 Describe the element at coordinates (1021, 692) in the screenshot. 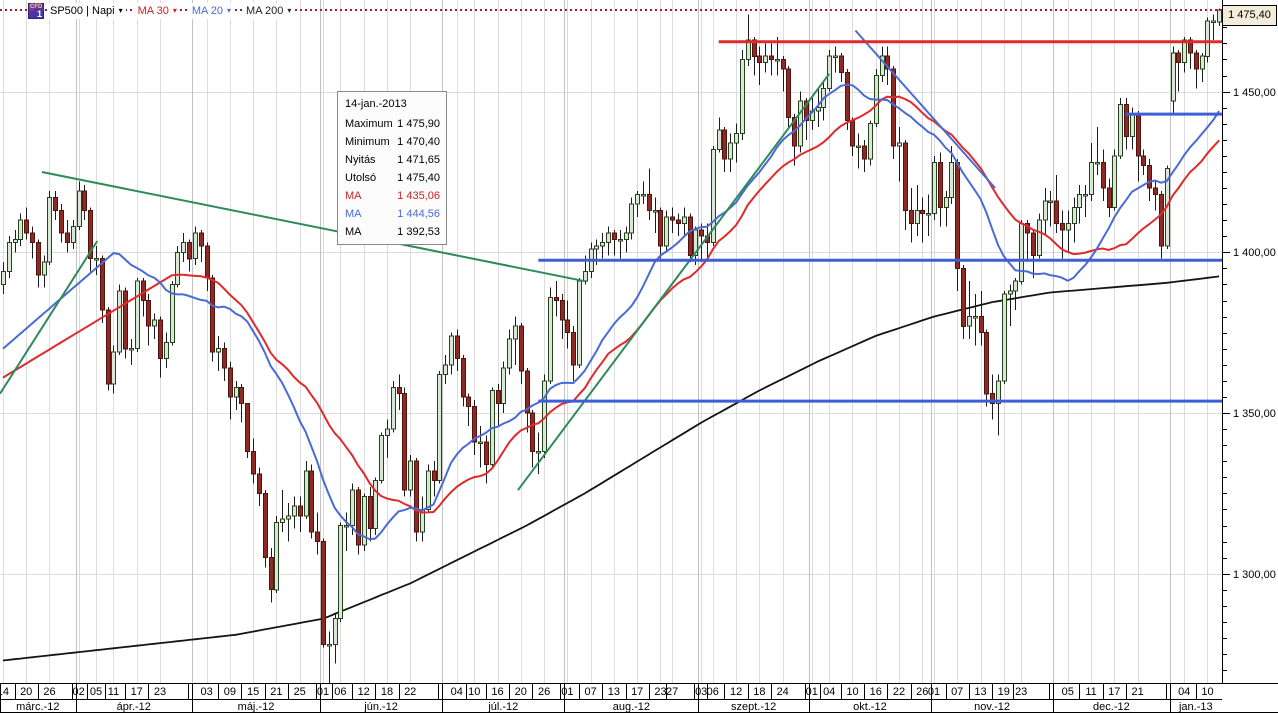

I see `x-axis-day-label: 23` at that location.